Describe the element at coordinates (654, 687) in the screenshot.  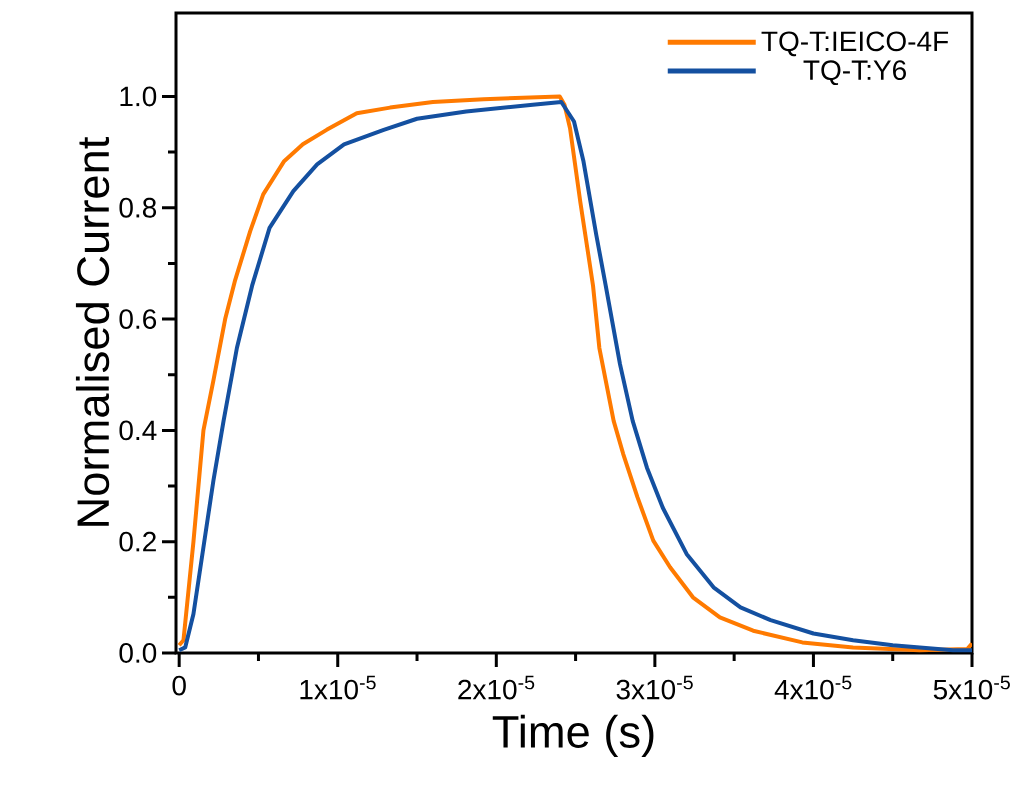
I see `x-tick-label: 3x10$^{-5}$` at that location.